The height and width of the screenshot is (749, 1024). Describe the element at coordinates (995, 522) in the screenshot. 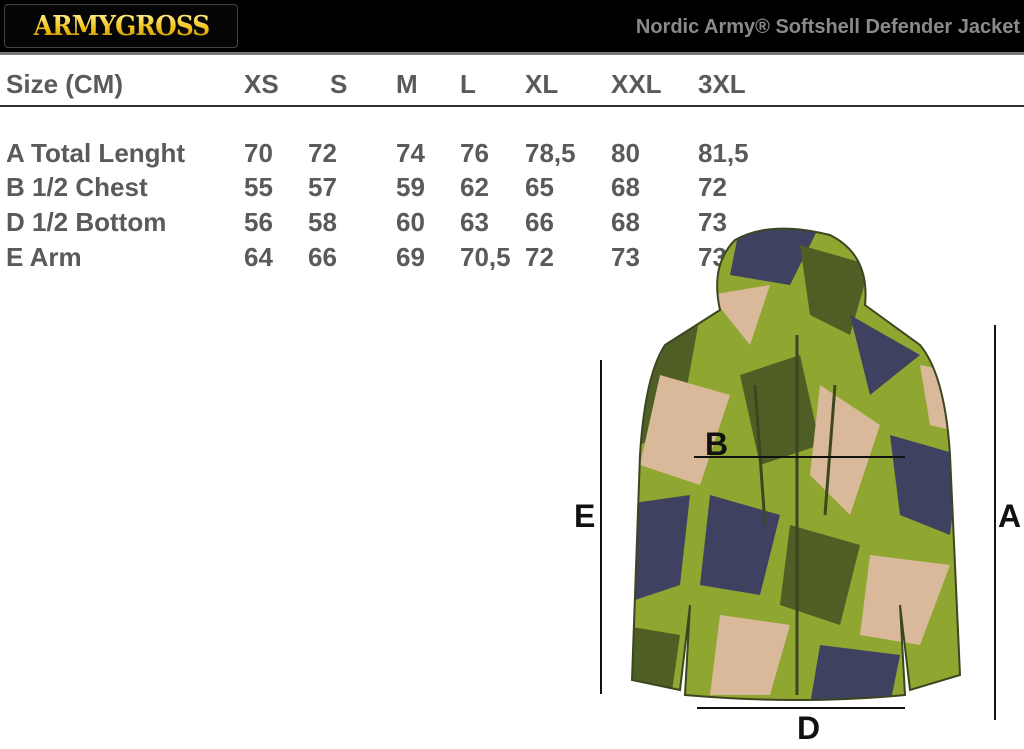

I see `measure-line-a` at that location.